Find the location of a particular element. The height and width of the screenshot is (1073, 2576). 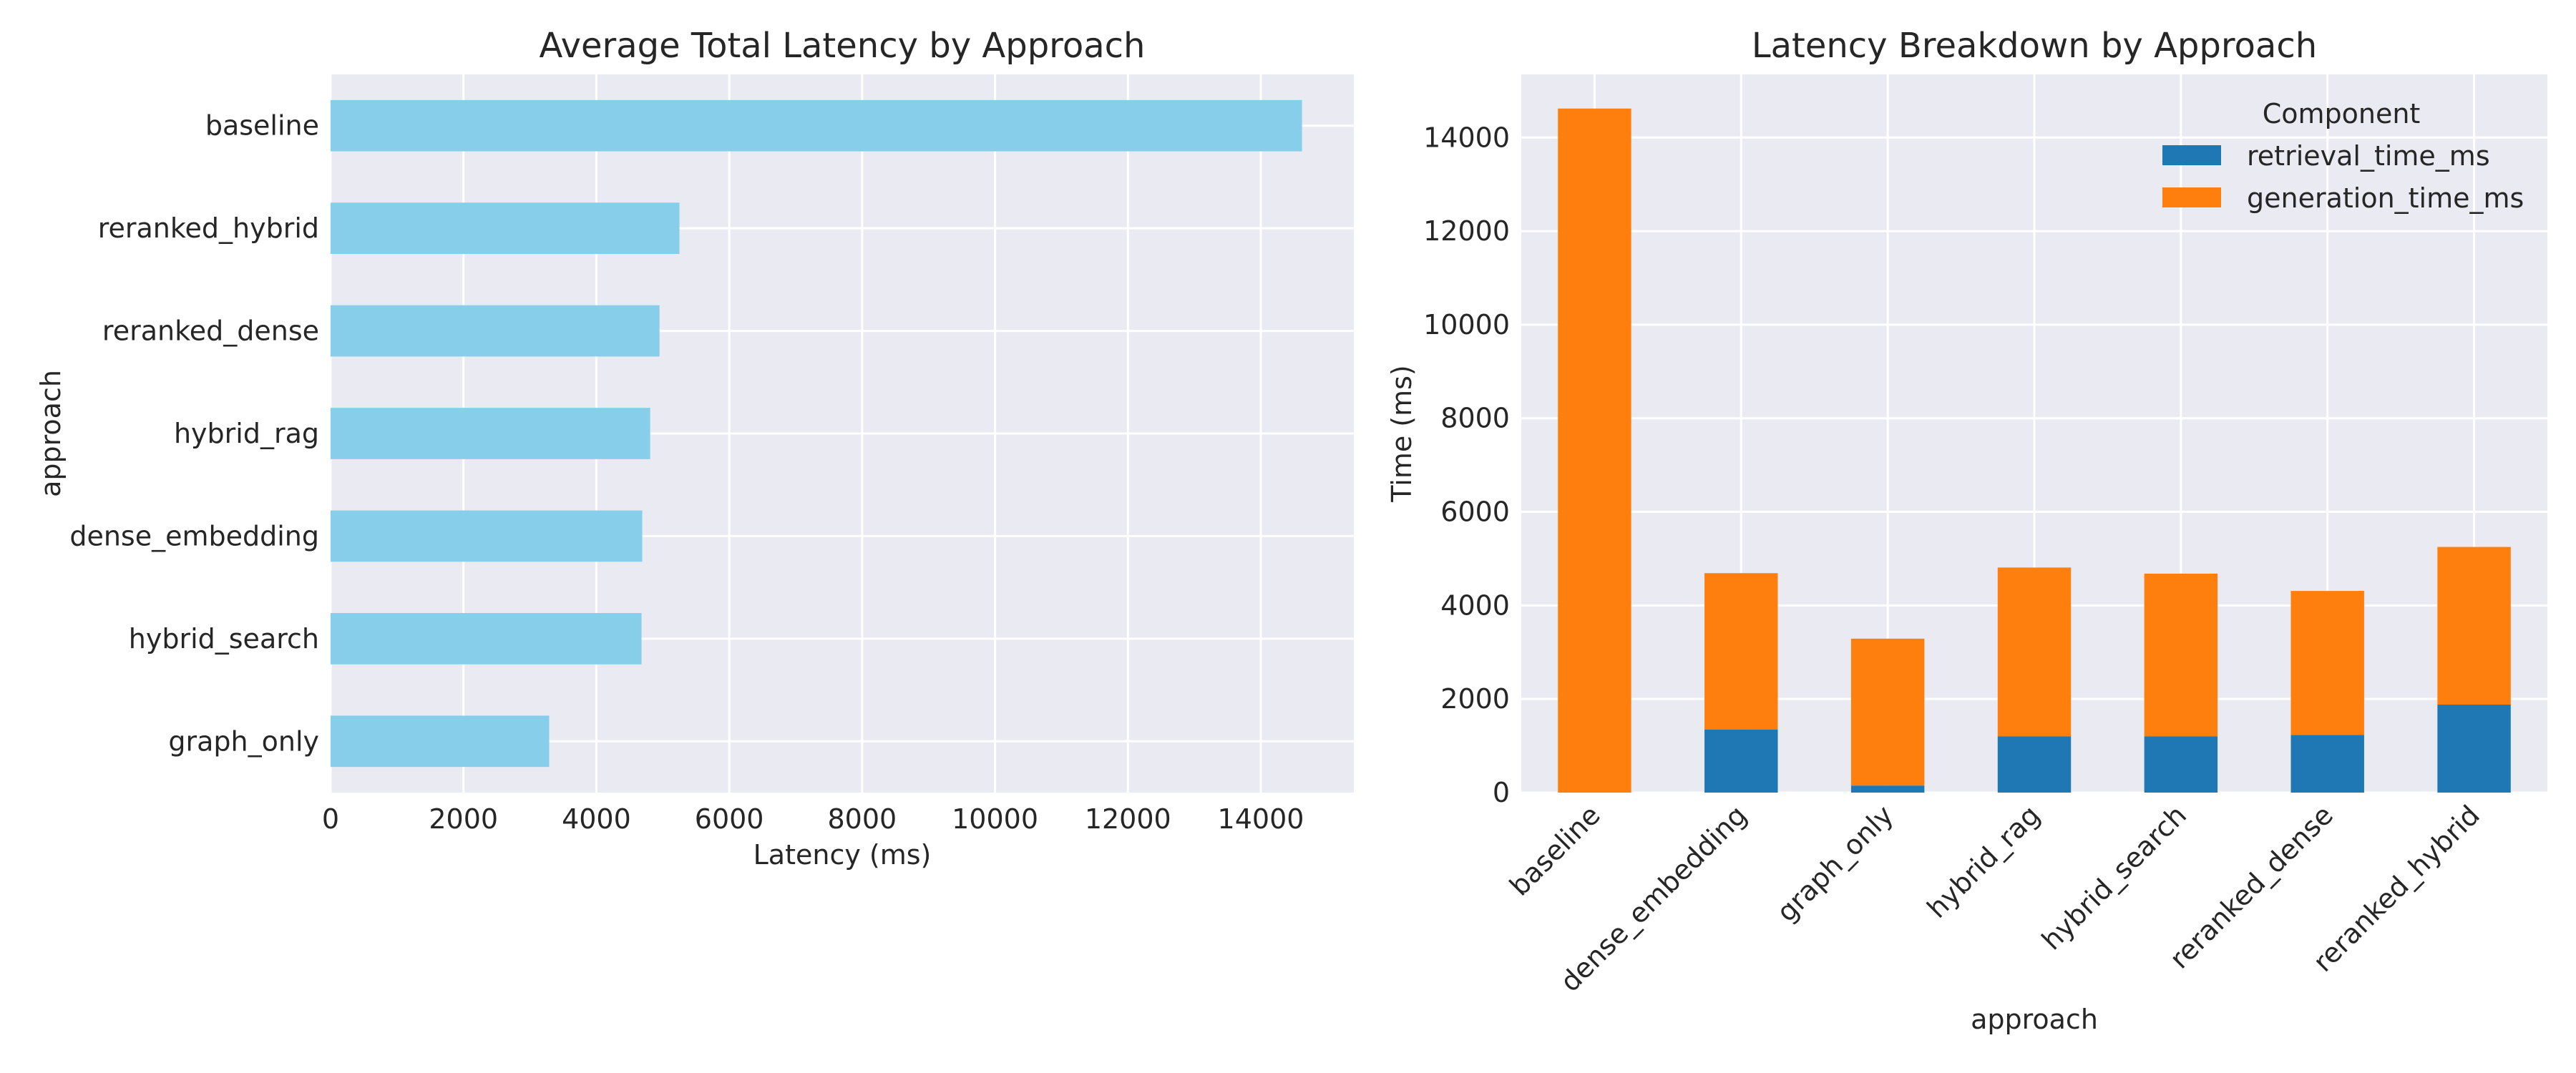

bar-dense_embedding-retrieval is located at coordinates (1741, 761).